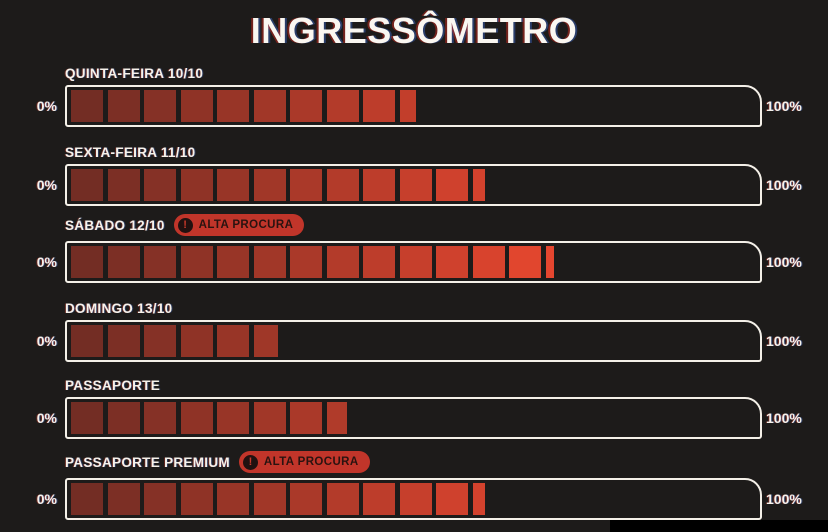 Image resolution: width=828 pixels, height=532 pixels. Describe the element at coordinates (115, 225) in the screenshot. I see `meter-label: SÁBADO 12/10` at that location.